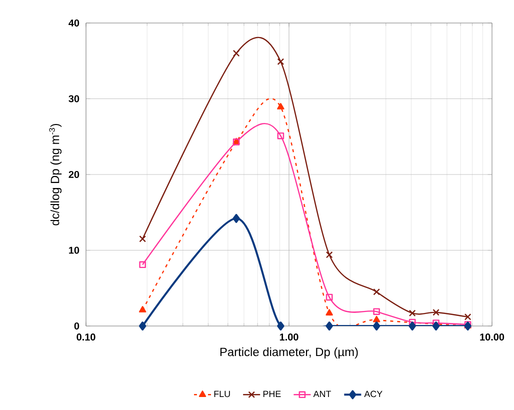 Image resolution: width=514 pixels, height=410 pixels. I want to click on y-axis-title: dc/dlog Dp (ng m$^{-3}$), so click(55, 175).